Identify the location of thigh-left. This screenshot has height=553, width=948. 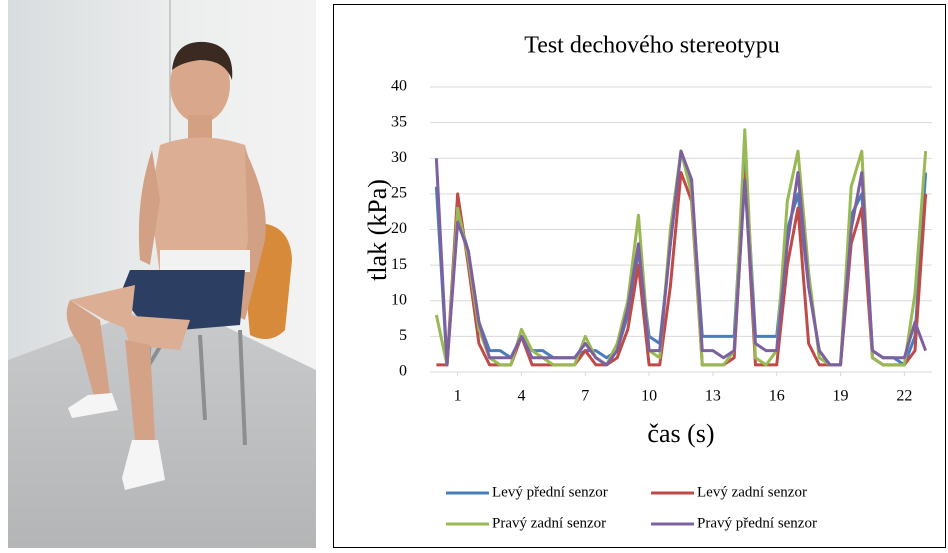
(102, 307).